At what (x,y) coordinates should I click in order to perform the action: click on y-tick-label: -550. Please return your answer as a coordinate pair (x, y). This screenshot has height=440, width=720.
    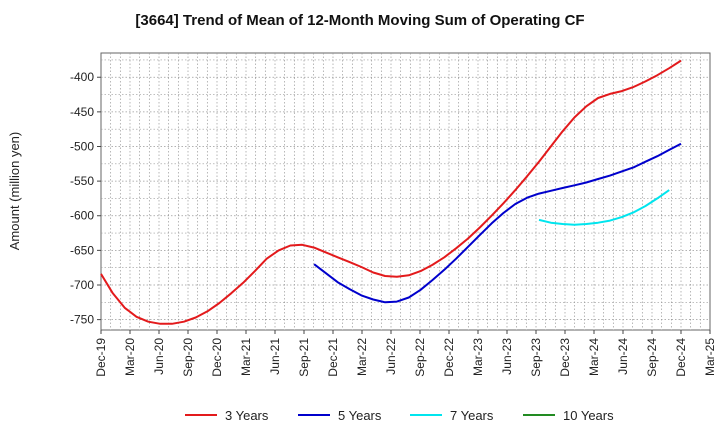
    Looking at the image, I should click on (82, 181).